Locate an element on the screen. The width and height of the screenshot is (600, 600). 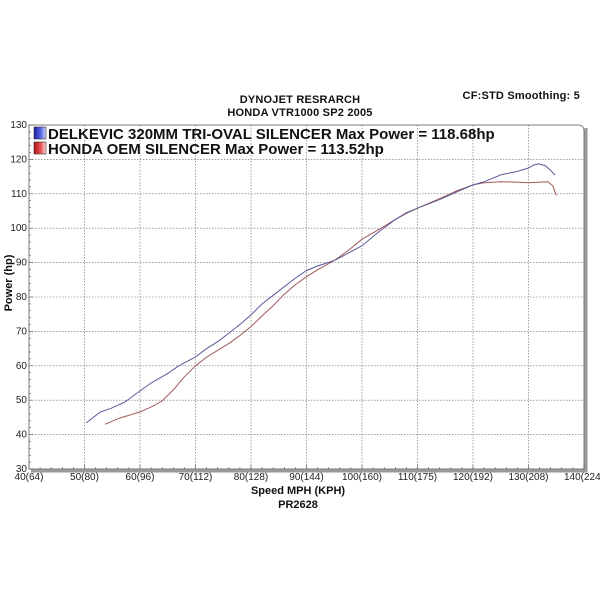
correction-smoothing-info: CF:STD Smoothing: 5 is located at coordinates (521, 96).